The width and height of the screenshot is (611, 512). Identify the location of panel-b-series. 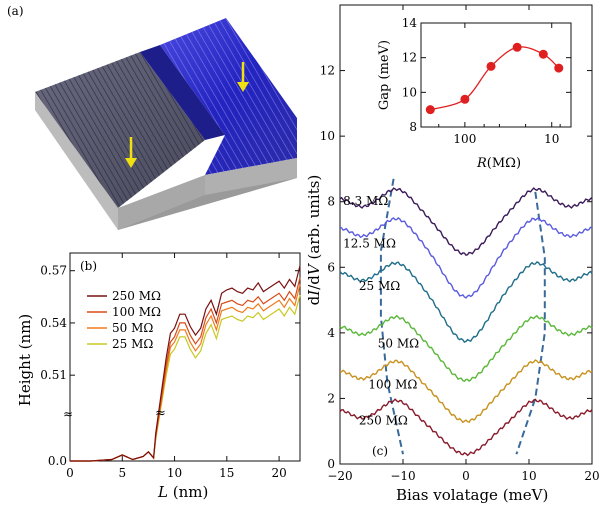
(185, 363).